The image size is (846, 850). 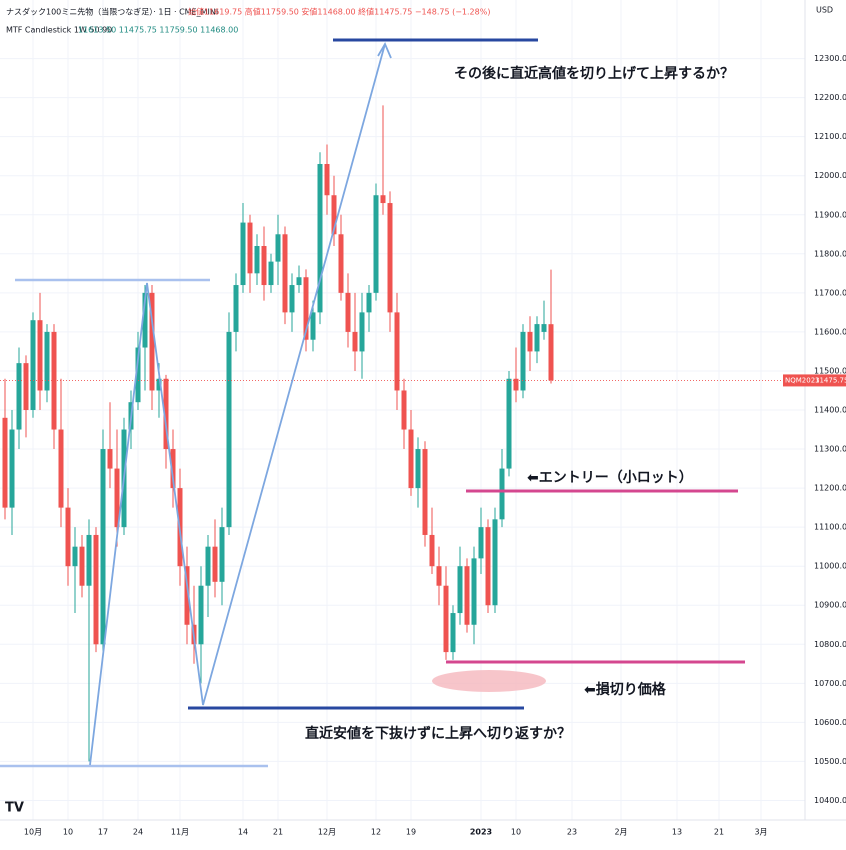 I want to click on y-tick-label: 10400.00, so click(x=830, y=800).